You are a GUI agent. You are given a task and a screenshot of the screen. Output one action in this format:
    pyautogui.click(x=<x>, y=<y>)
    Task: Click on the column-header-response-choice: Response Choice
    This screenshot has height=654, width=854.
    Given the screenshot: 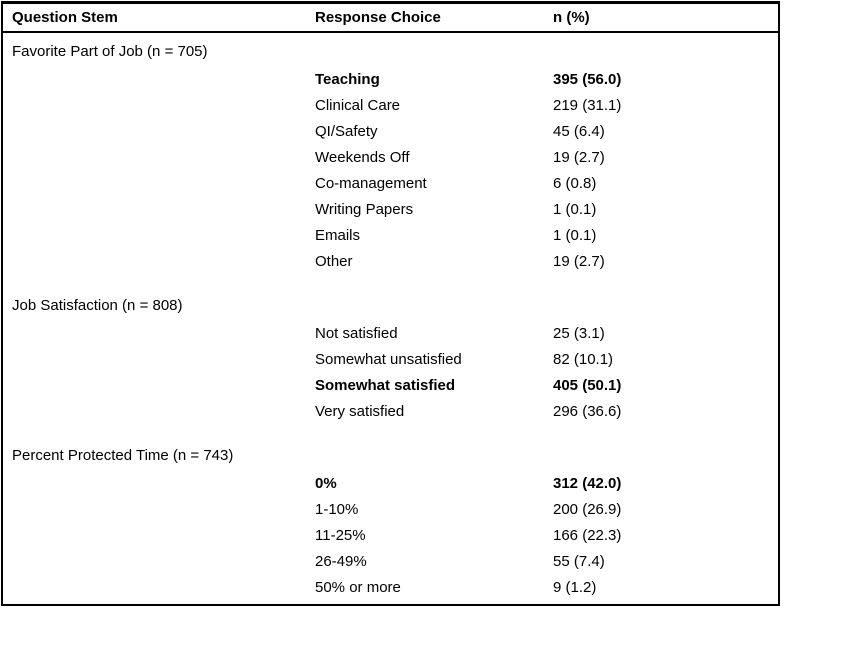 What is the action you would take?
    pyautogui.click(x=378, y=17)
    